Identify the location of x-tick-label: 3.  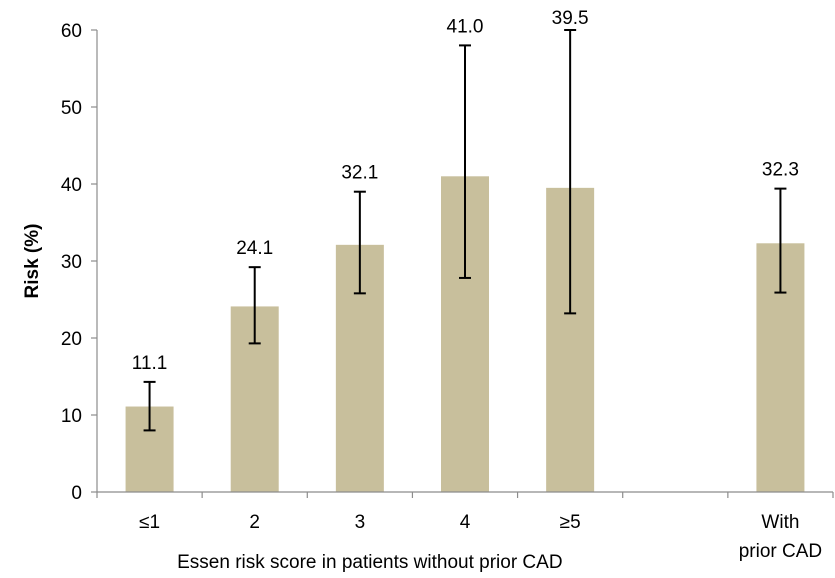
(360, 522).